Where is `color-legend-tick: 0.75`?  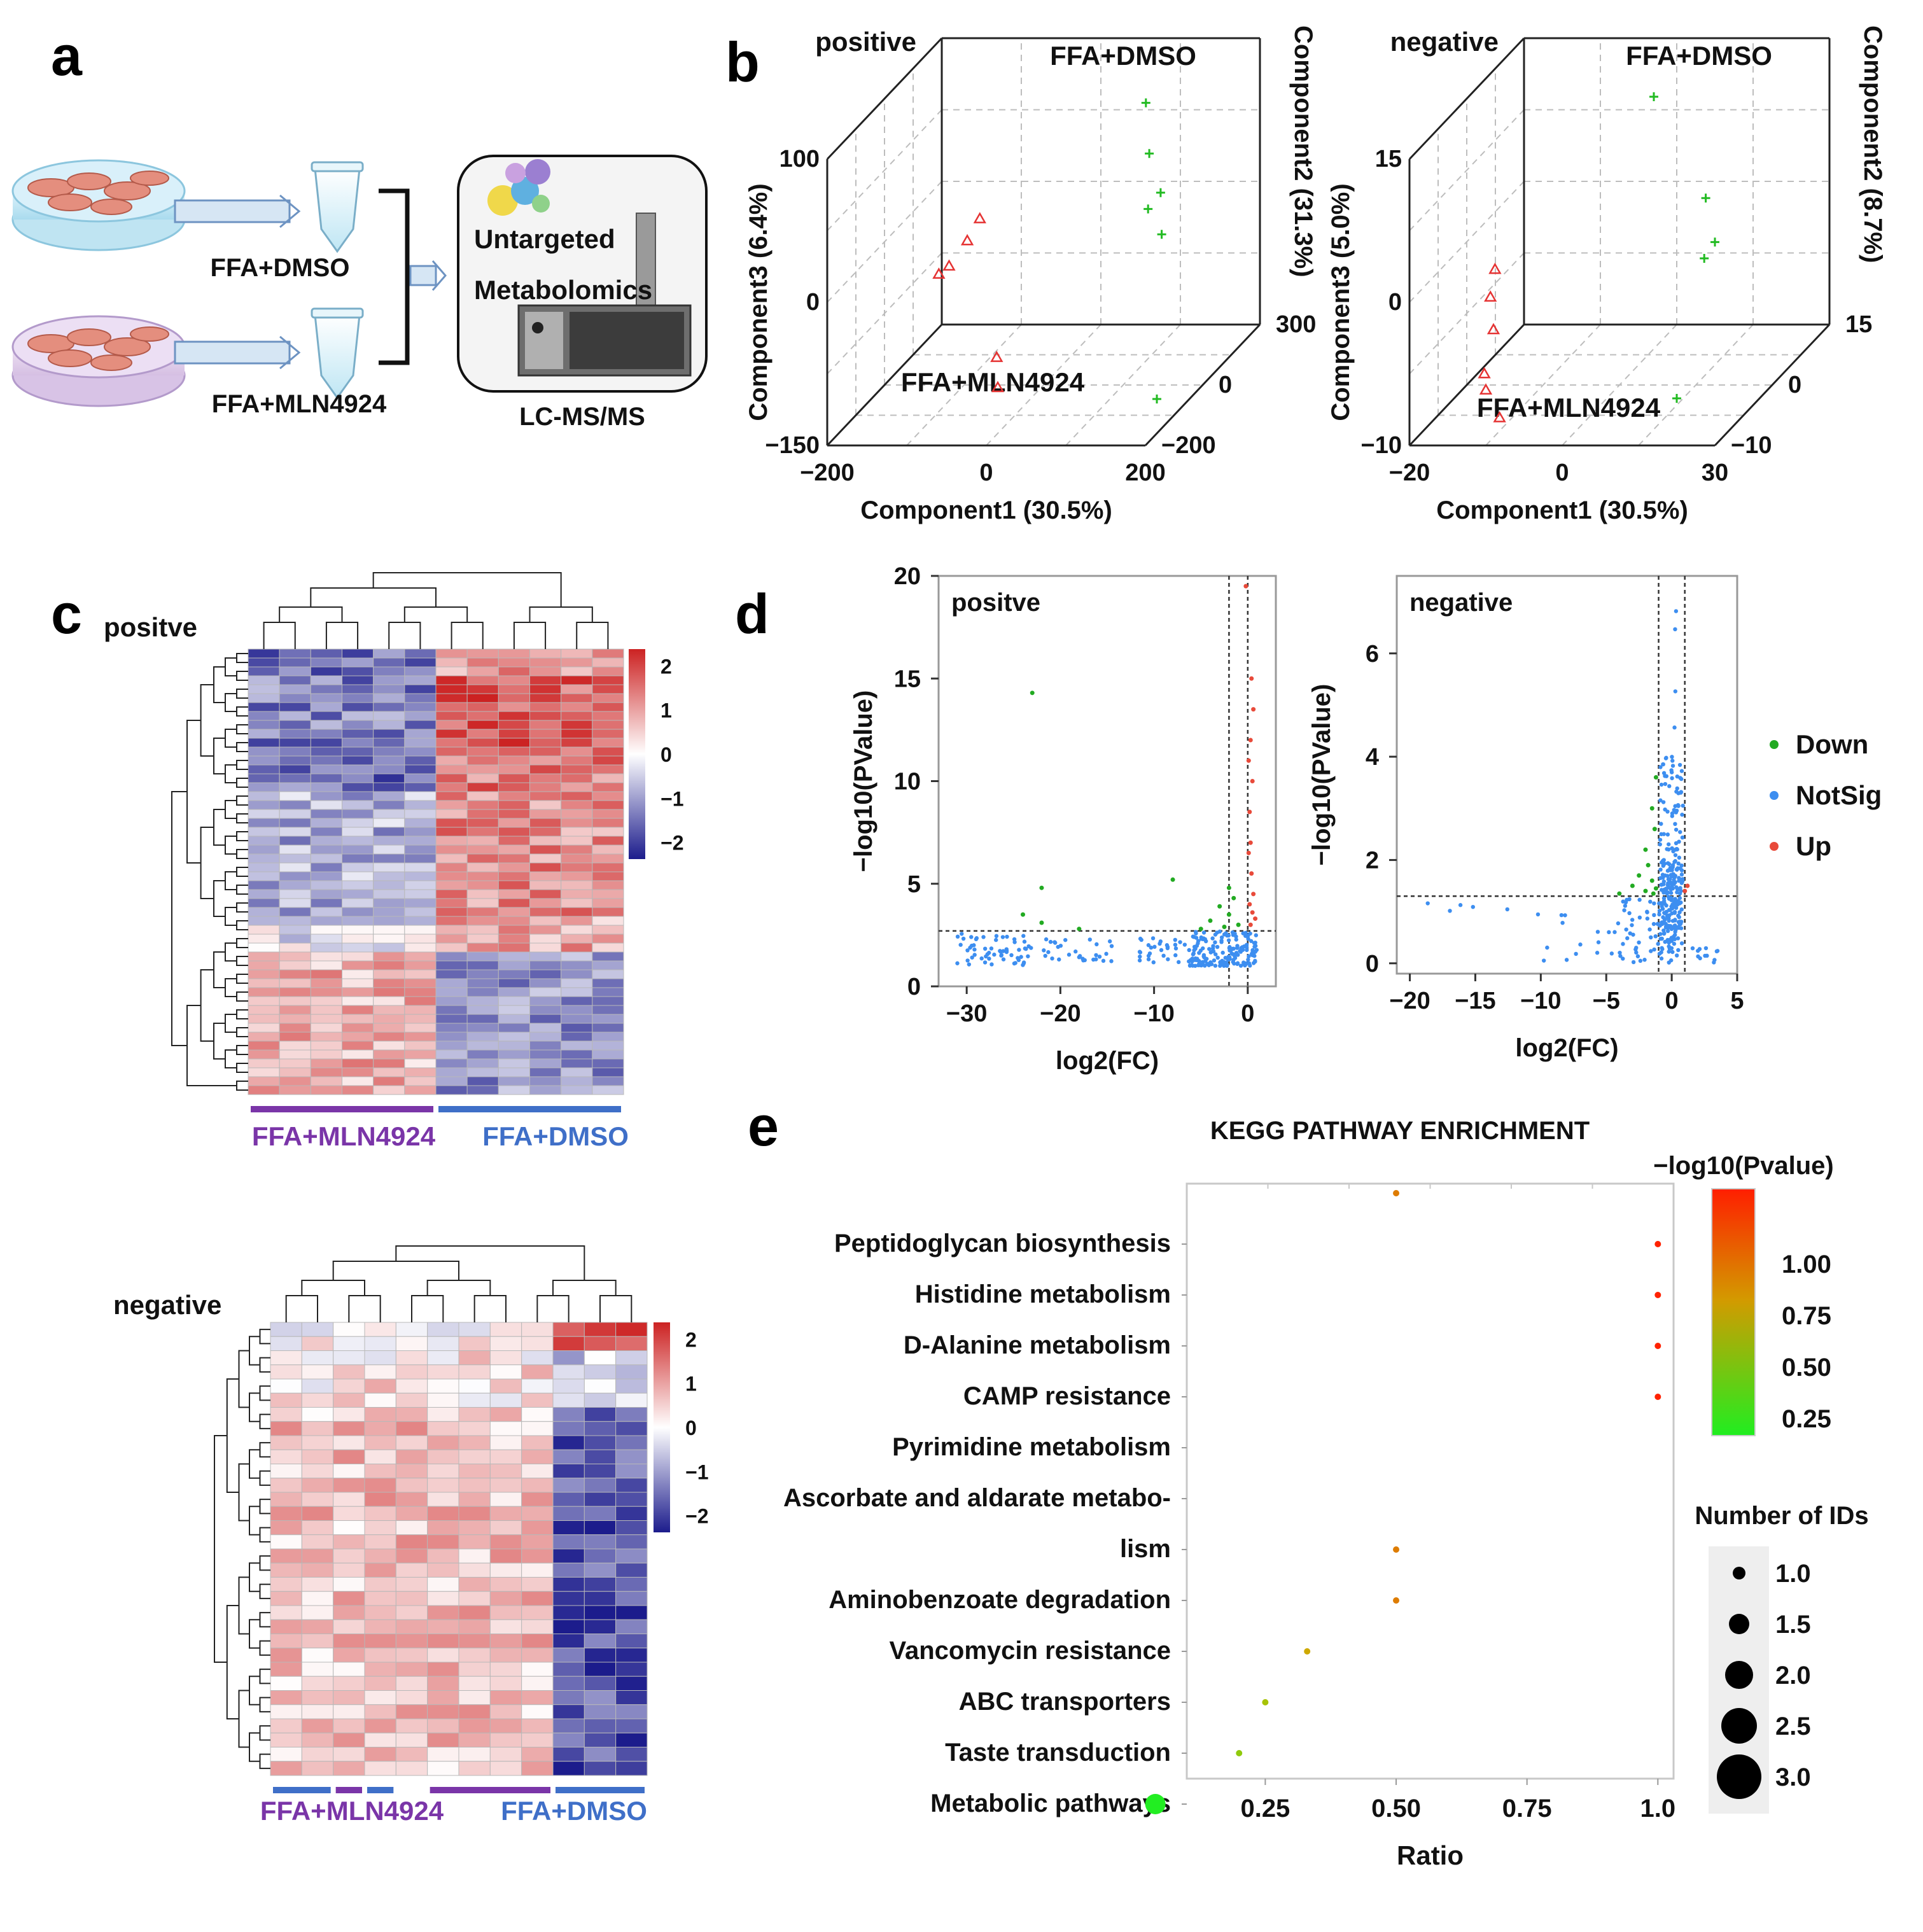 color-legend-tick: 0.75 is located at coordinates (1806, 1316).